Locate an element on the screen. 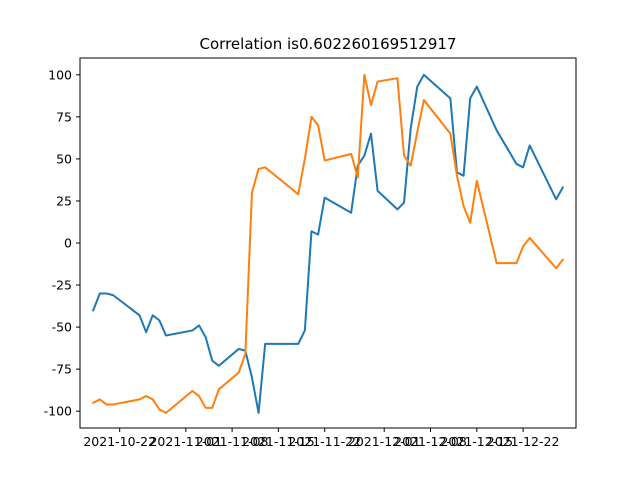  y-tick-label: 0 is located at coordinates (68, 243).